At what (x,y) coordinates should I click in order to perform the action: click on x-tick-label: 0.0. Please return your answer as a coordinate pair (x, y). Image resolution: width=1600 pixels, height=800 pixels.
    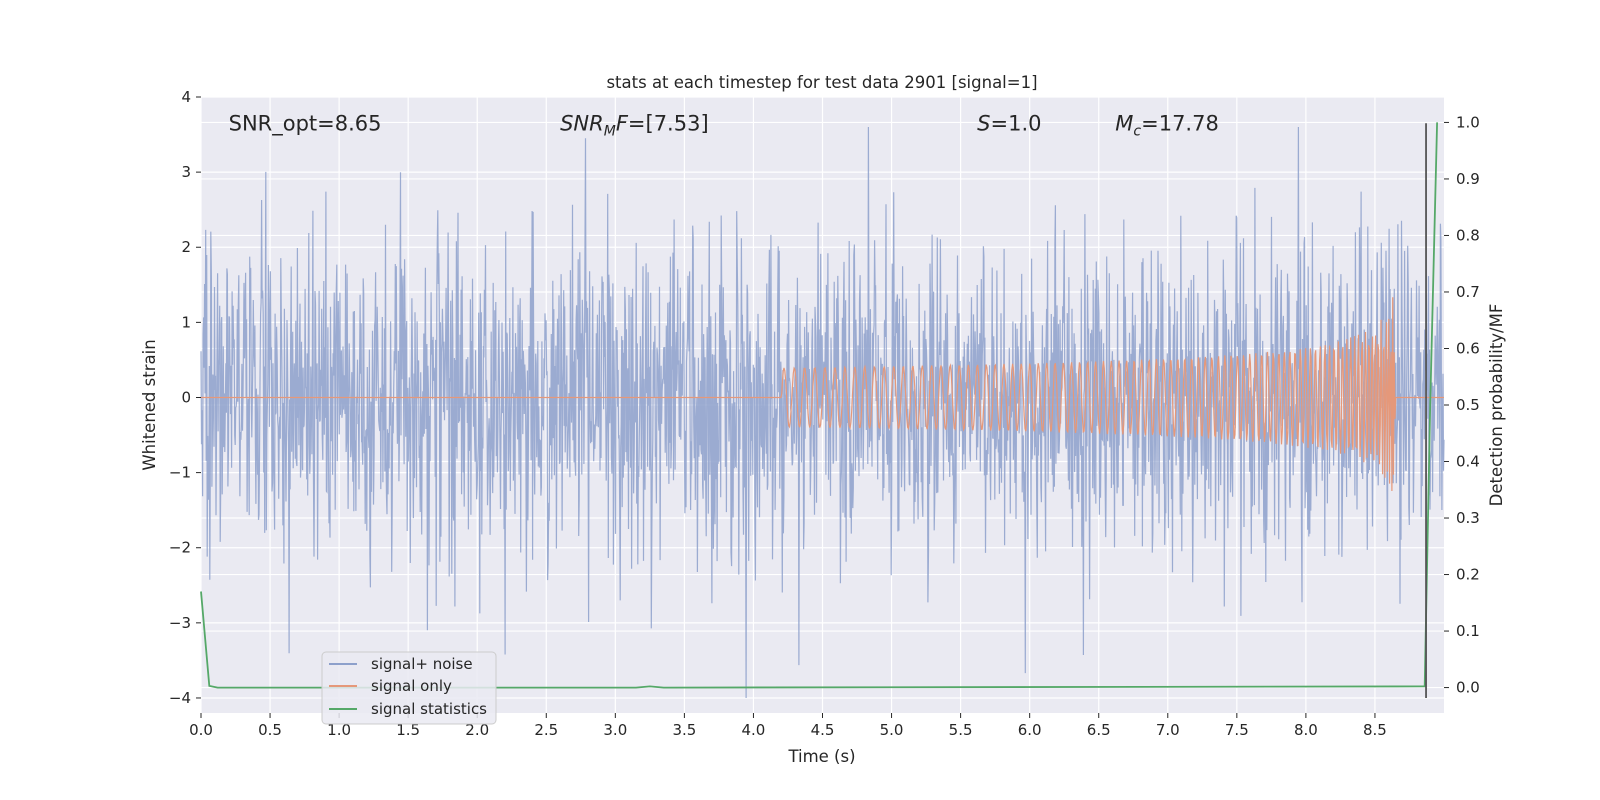
    Looking at the image, I should click on (201, 730).